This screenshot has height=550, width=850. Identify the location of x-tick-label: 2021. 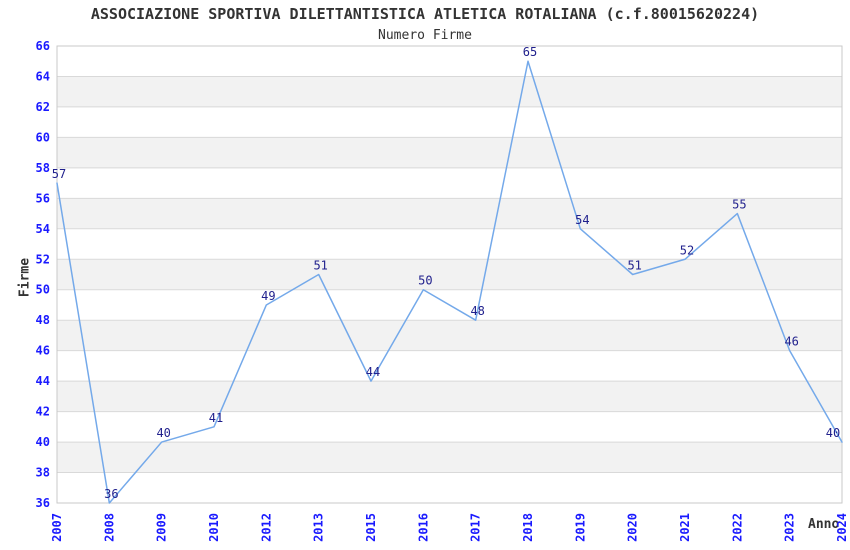
(685, 527).